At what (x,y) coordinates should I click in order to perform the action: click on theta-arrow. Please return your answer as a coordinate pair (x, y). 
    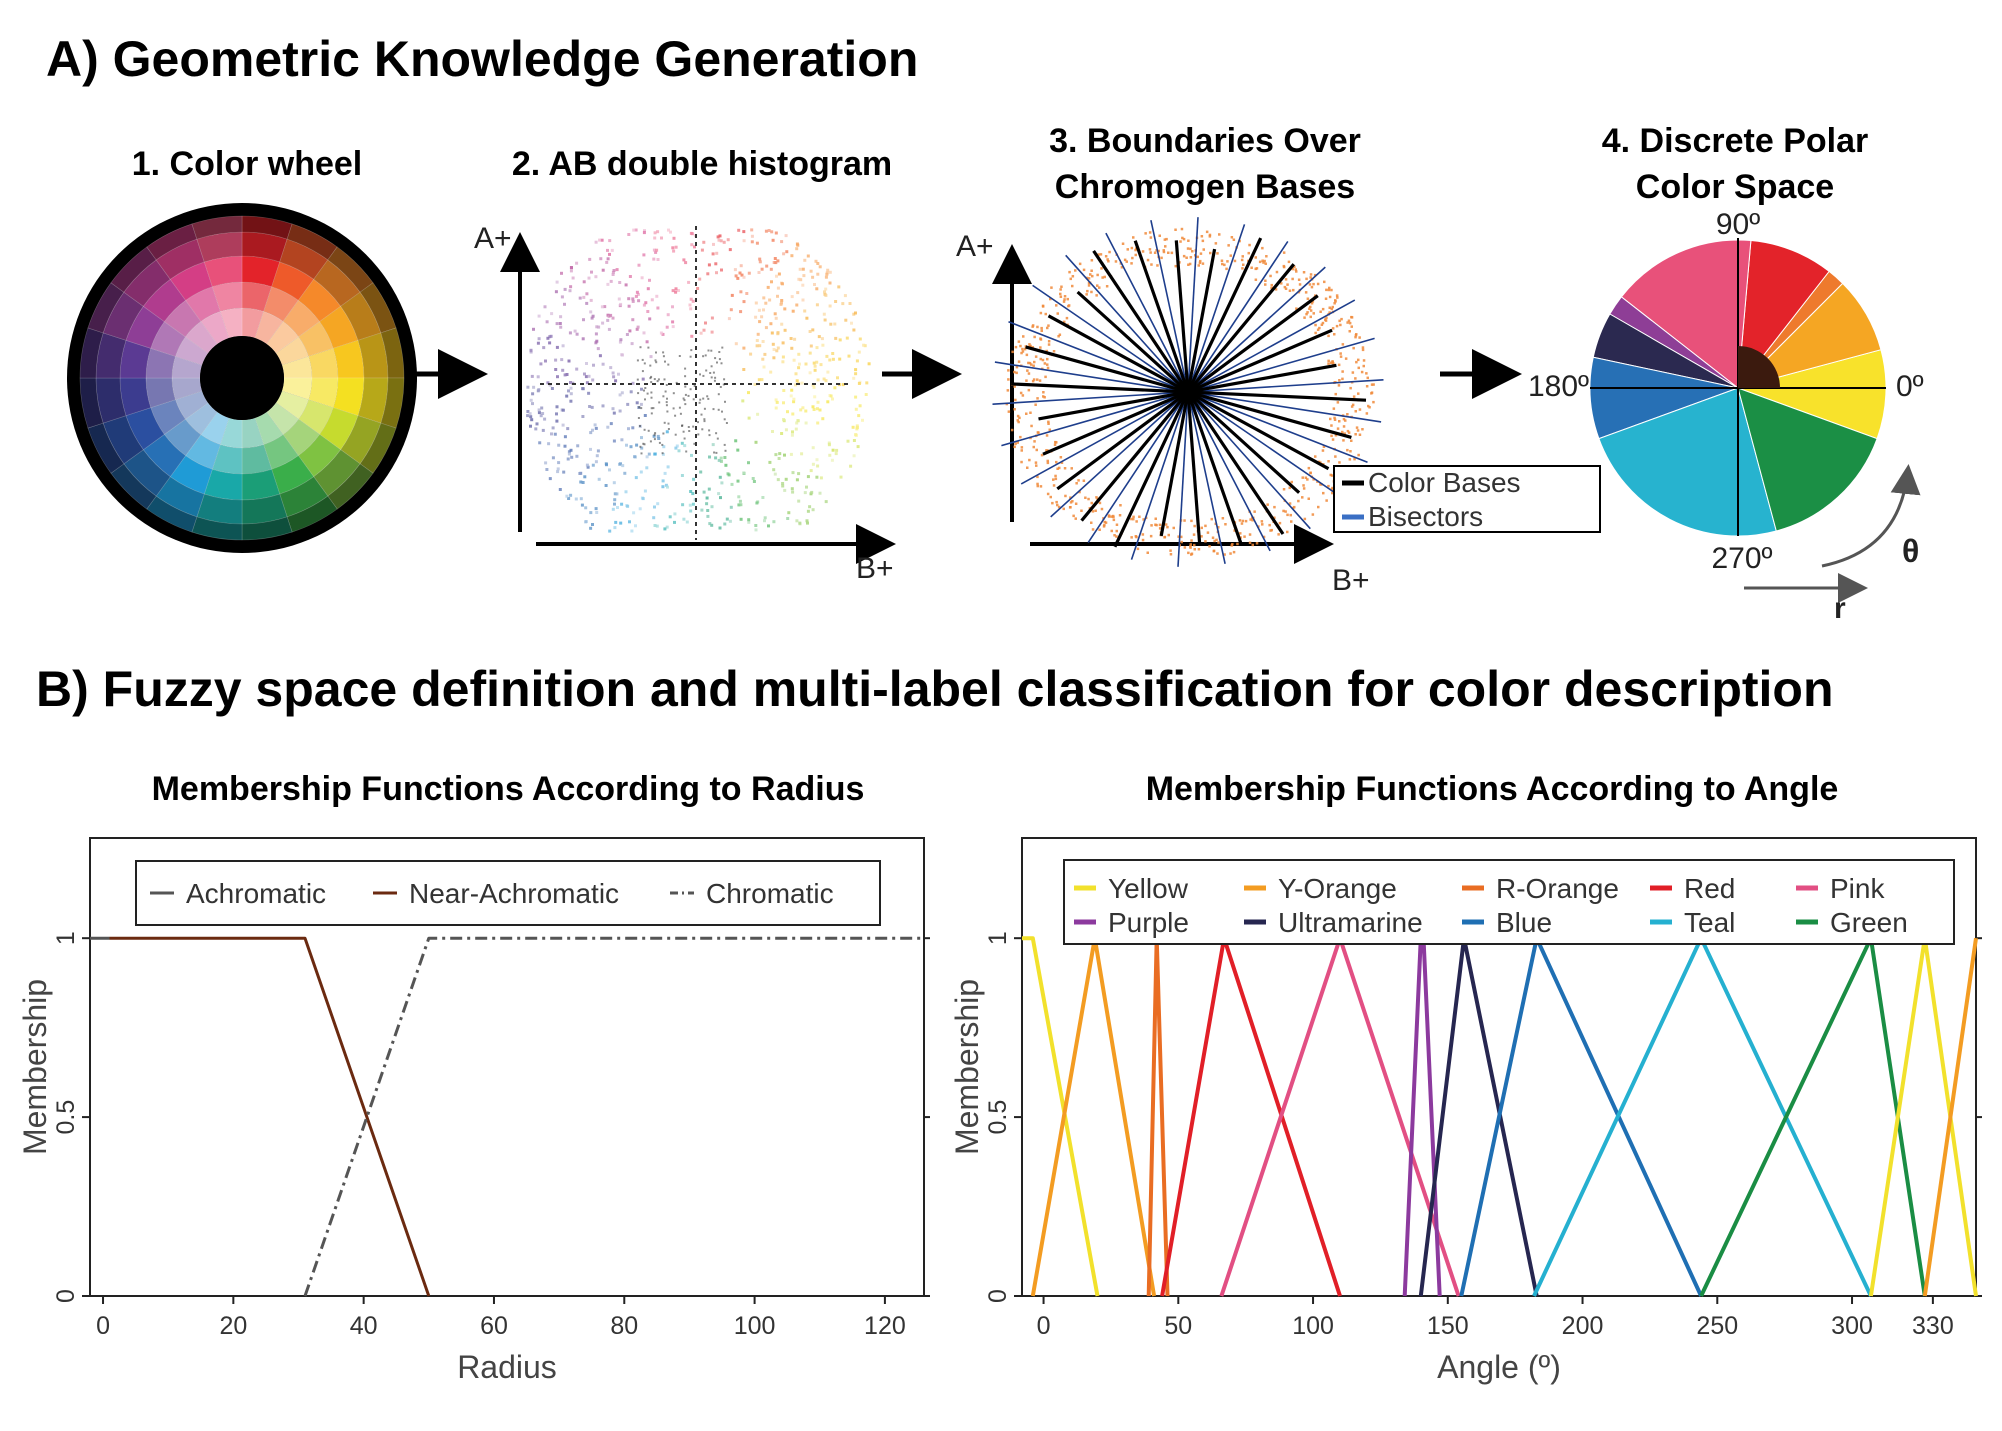
    Looking at the image, I should click on (1871, 516).